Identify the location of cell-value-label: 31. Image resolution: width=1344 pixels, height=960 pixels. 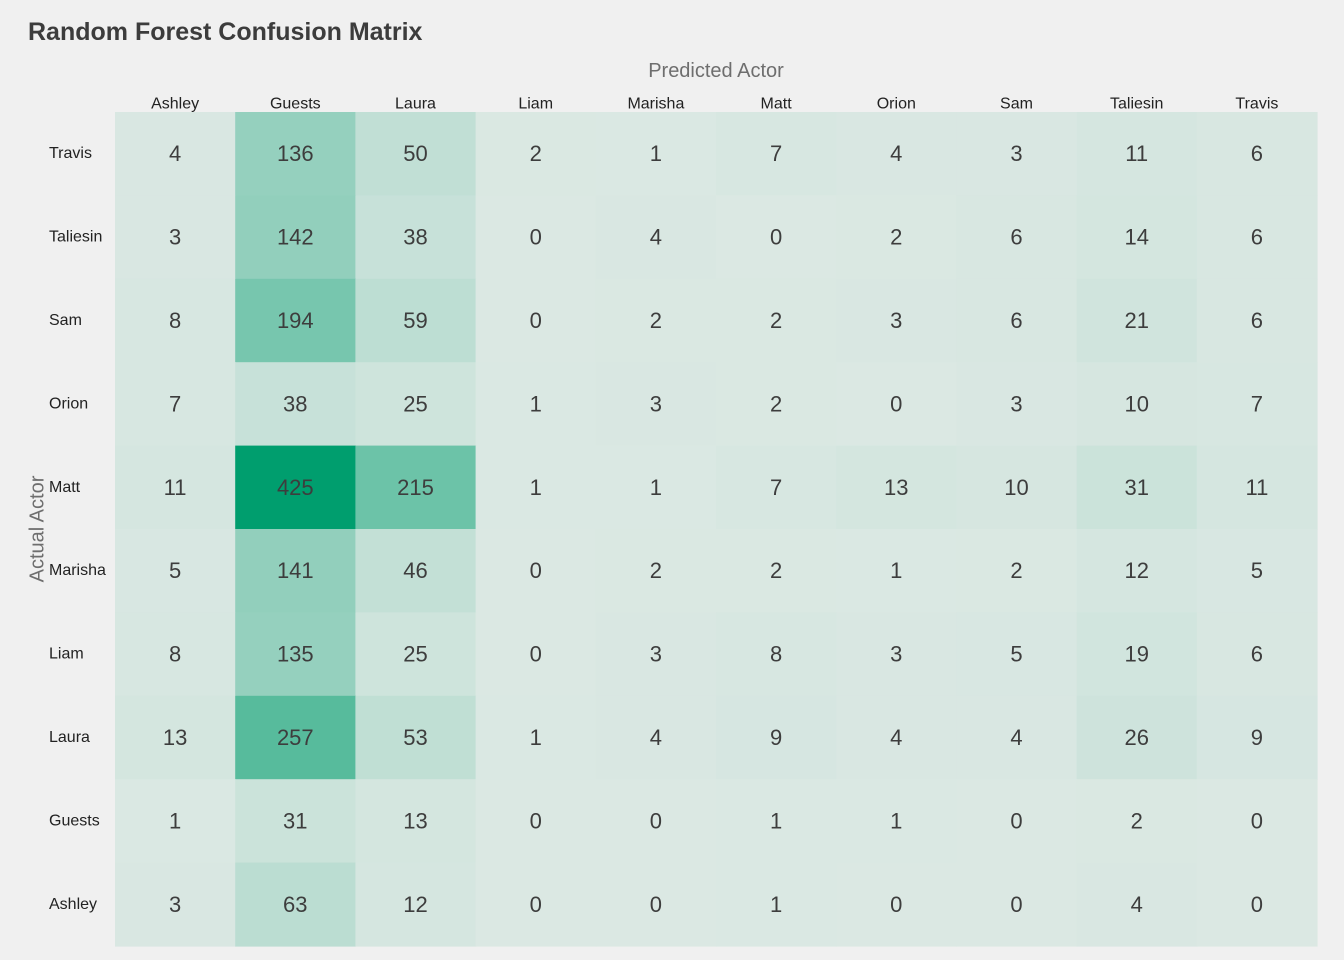
(1136, 487).